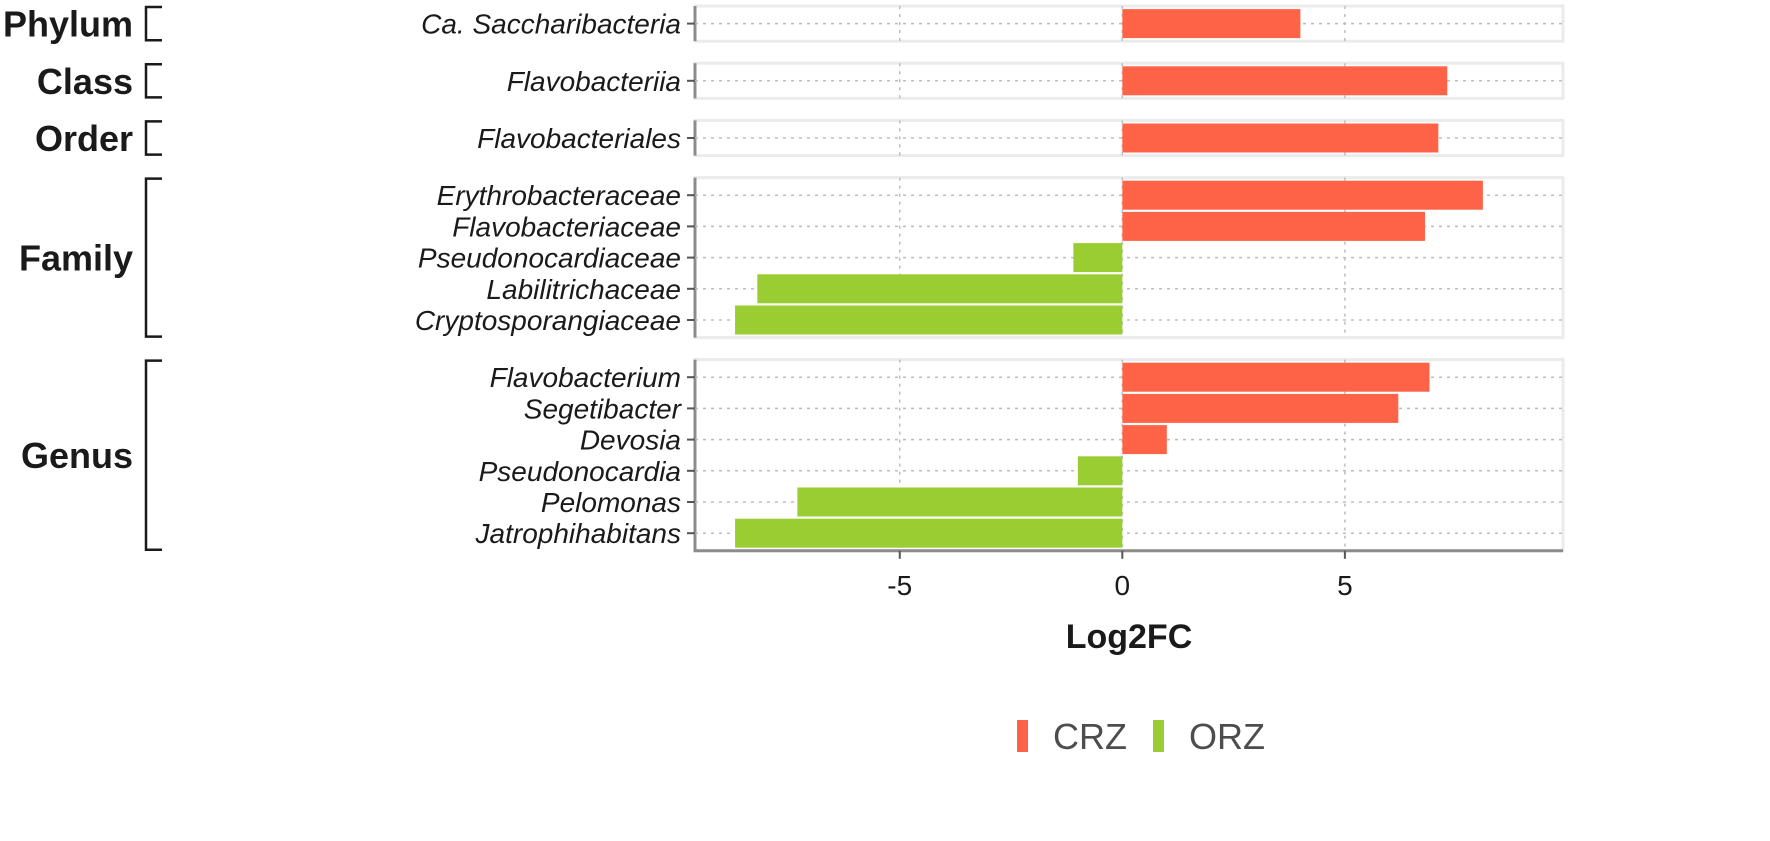 Image resolution: width=1770 pixels, height=841 pixels. What do you see at coordinates (611, 502) in the screenshot?
I see `taxon-label: Pelomonas` at bounding box center [611, 502].